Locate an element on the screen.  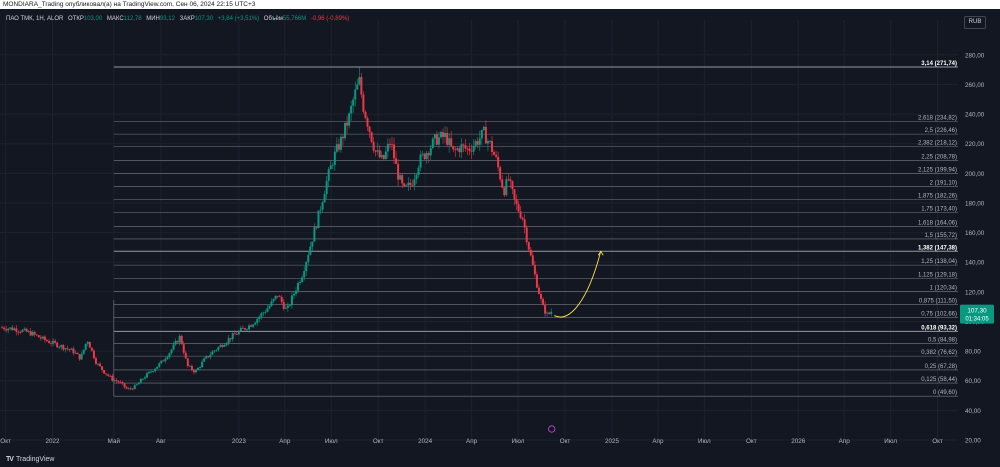
fib-level-label: 2,618 (234,82) is located at coordinates (937, 119).